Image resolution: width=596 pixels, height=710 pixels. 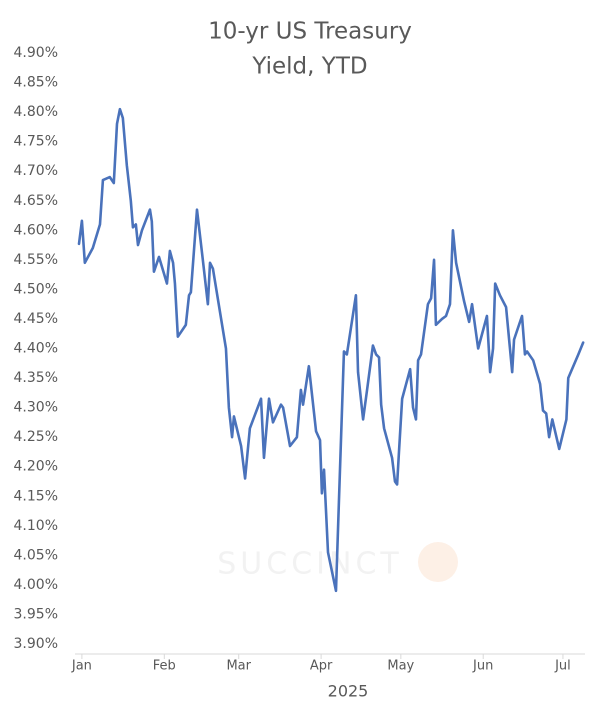 What do you see at coordinates (36, 319) in the screenshot?
I see `y-tick-label: 4.45%` at bounding box center [36, 319].